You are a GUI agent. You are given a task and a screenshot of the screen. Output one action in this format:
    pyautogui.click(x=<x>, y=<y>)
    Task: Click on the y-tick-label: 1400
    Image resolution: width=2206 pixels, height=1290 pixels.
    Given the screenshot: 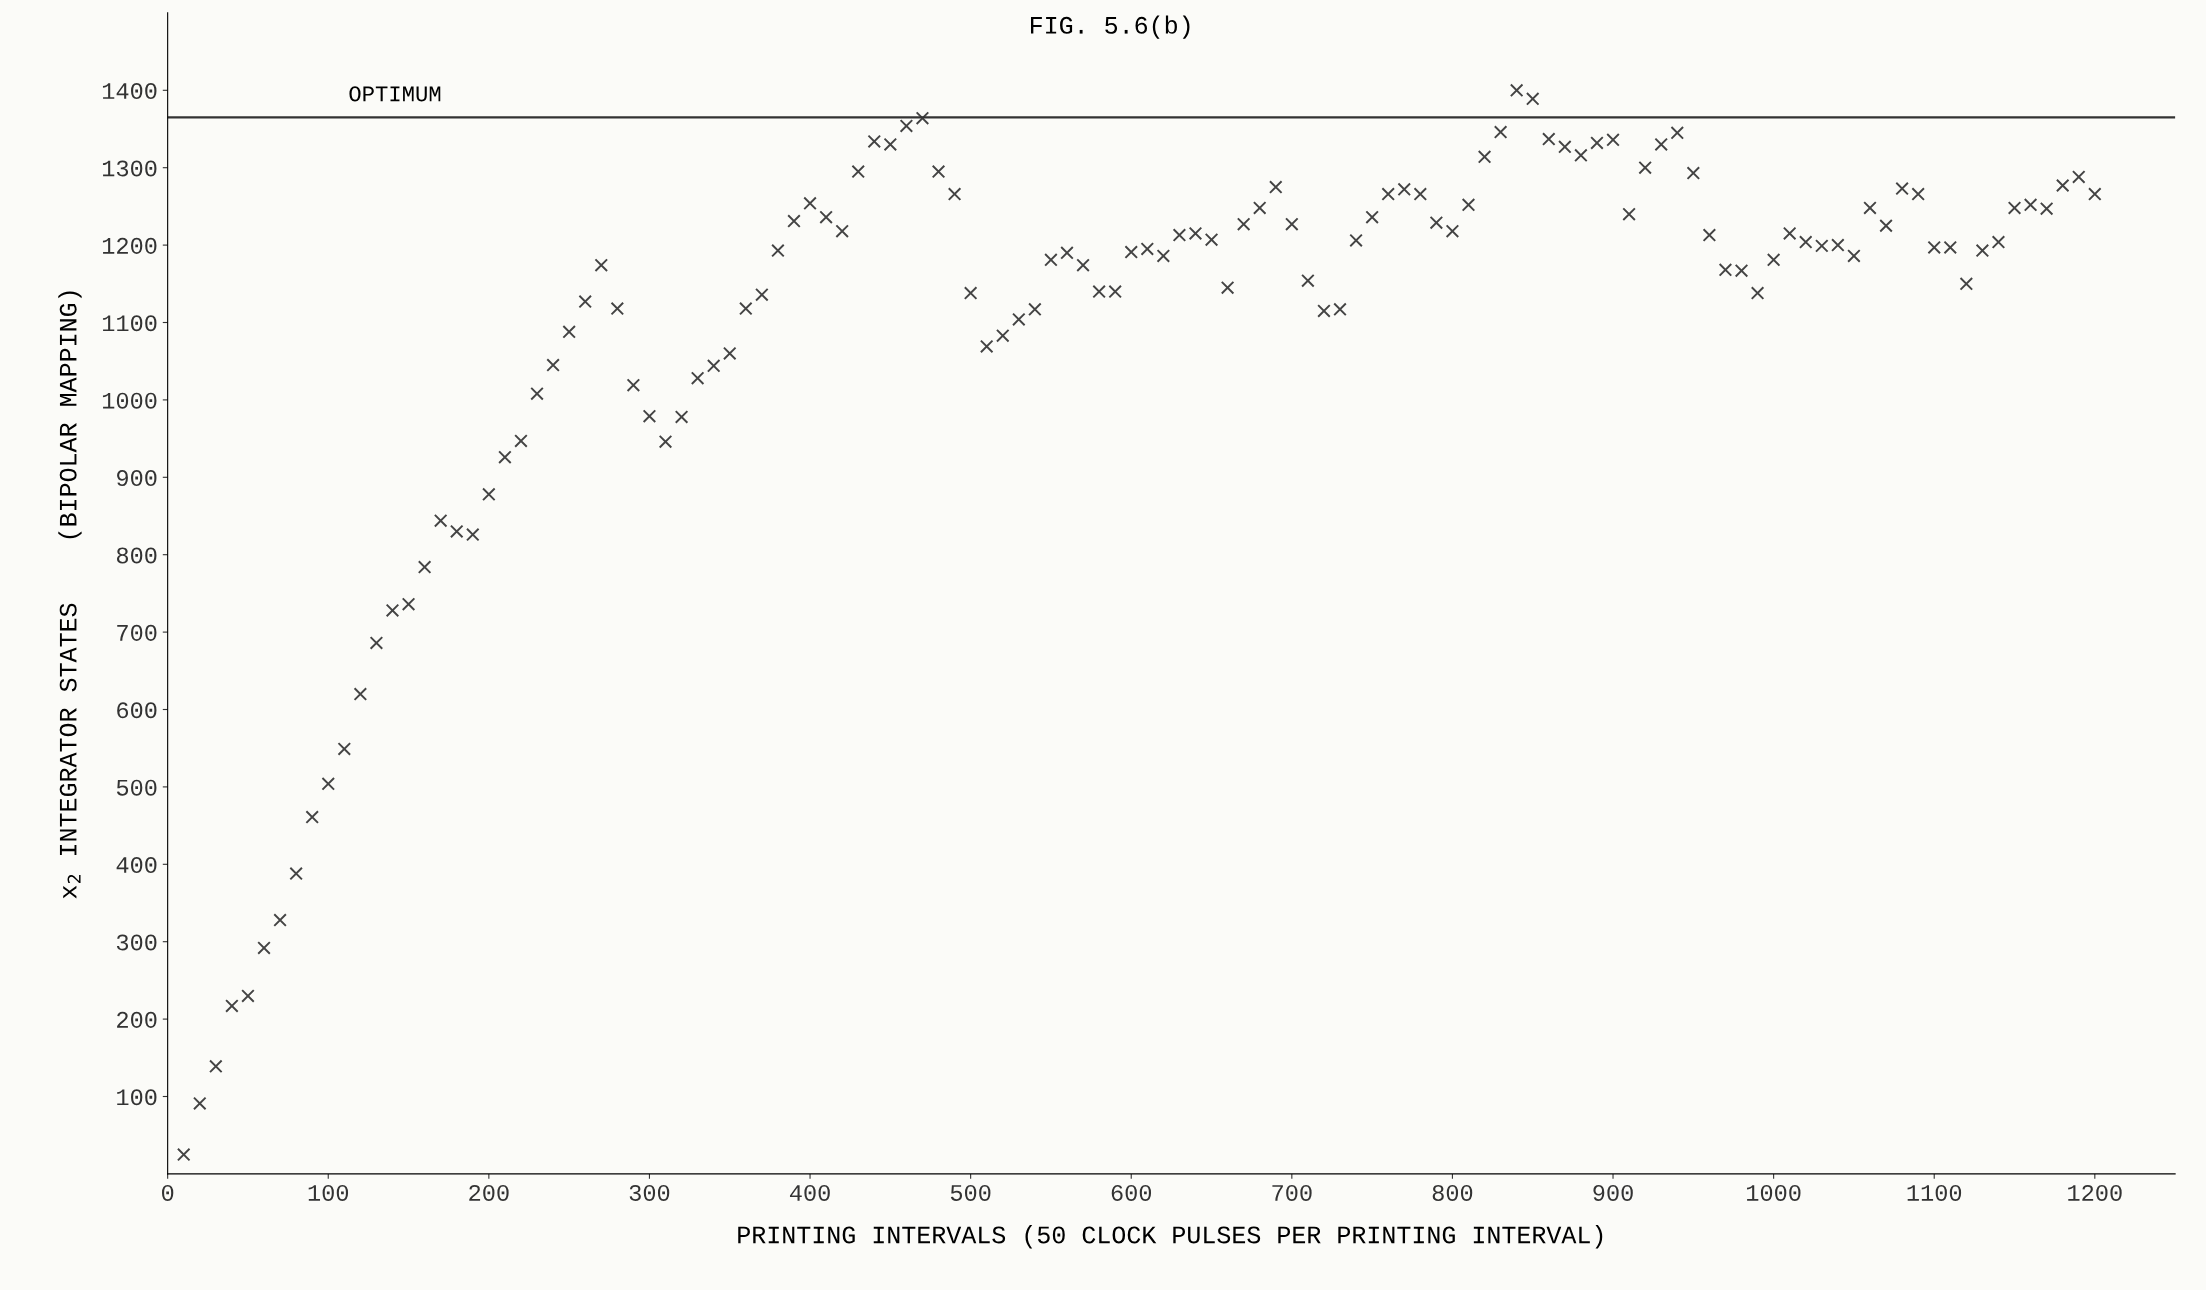 What is the action you would take?
    pyautogui.click(x=129, y=91)
    